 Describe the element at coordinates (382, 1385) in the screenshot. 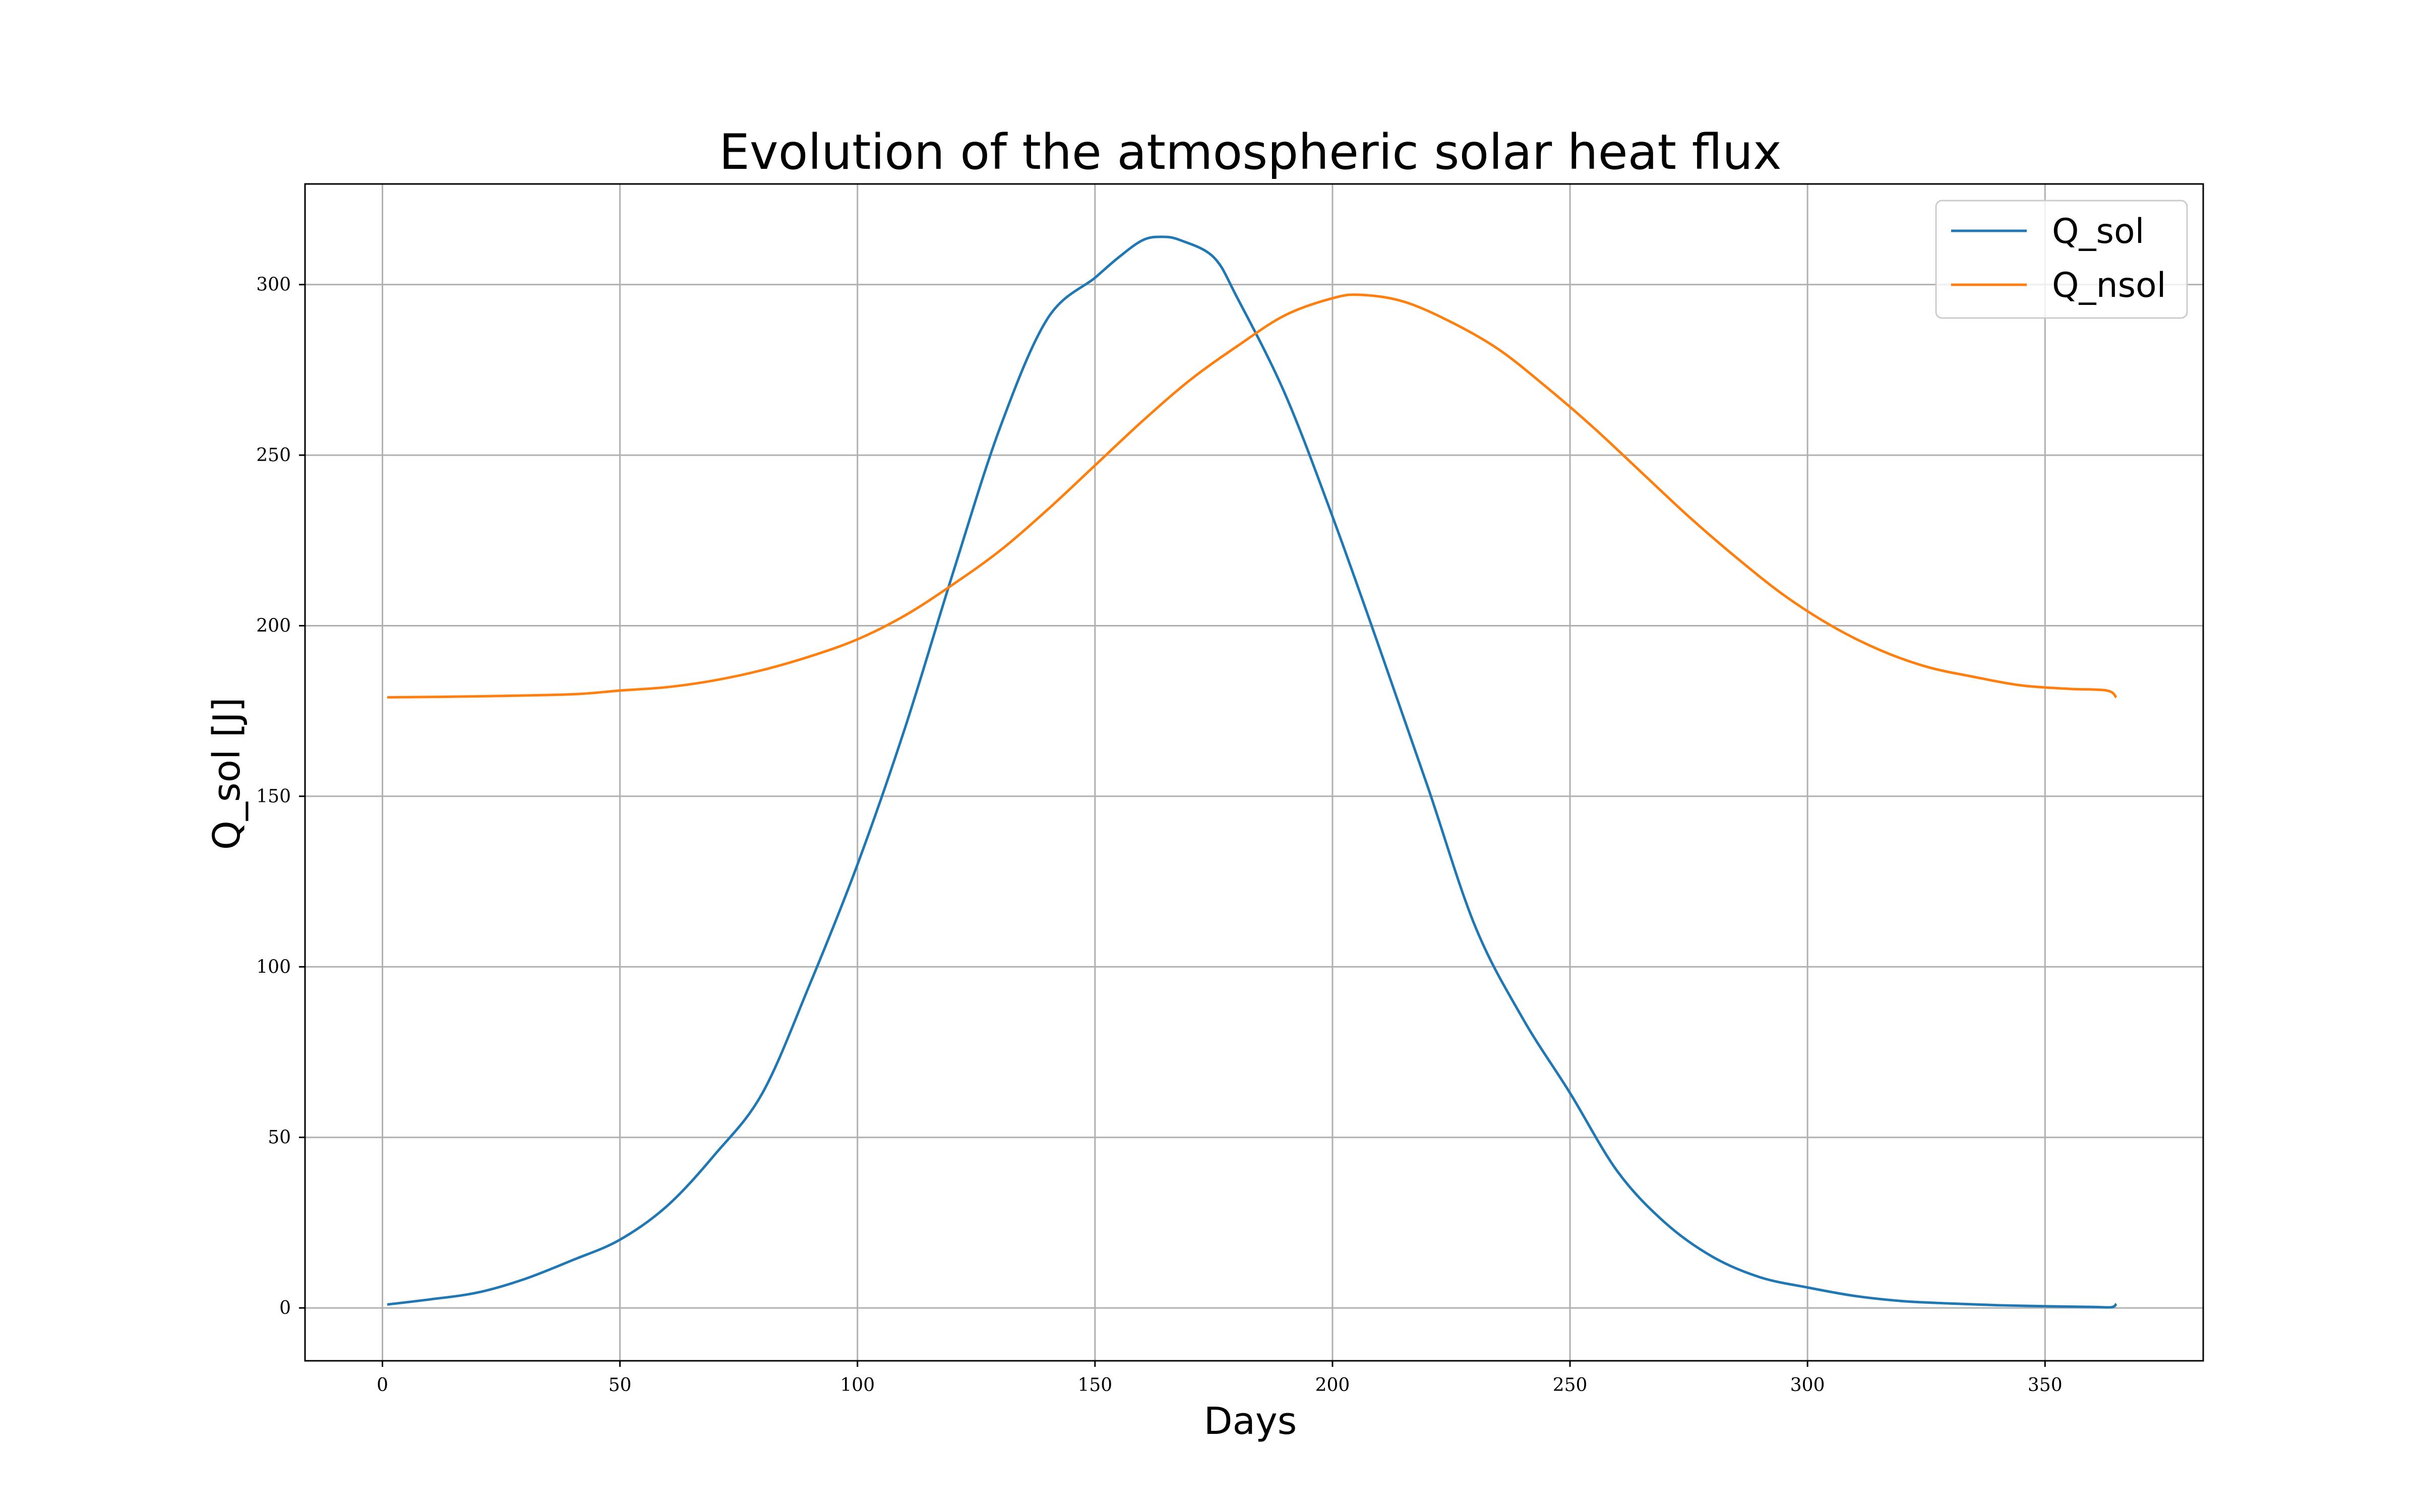

I see `x-tick-label: 0` at that location.